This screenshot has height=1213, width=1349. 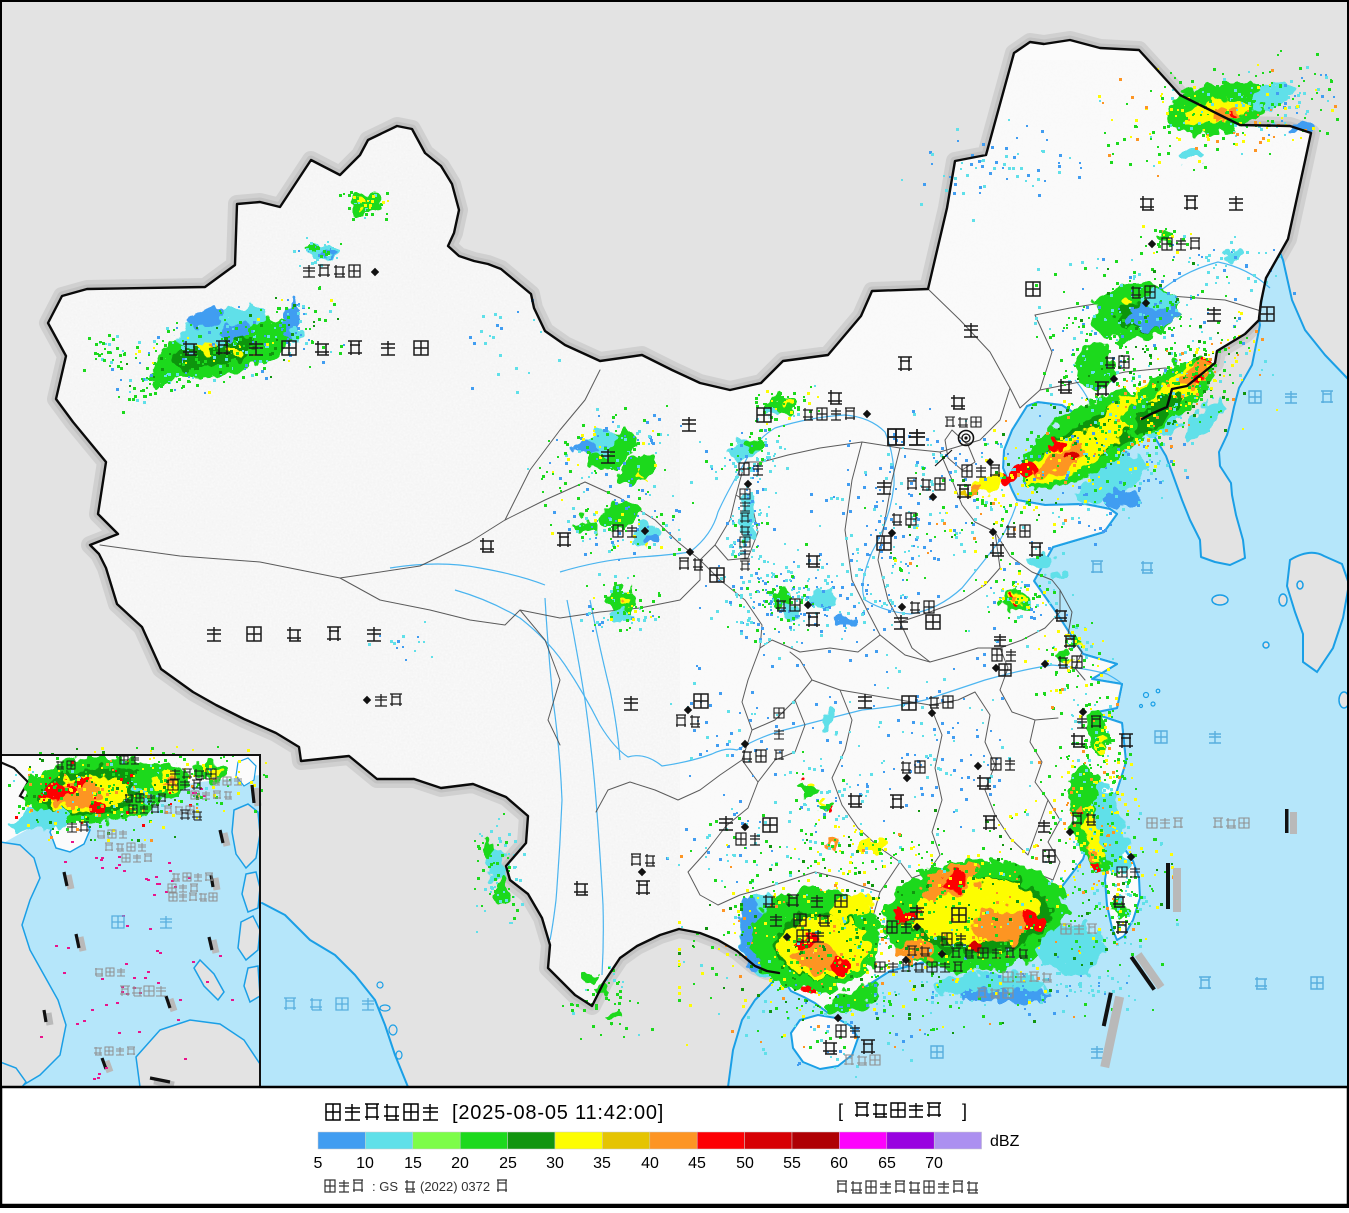 I want to click on svg-text: 5, so click(x=318, y=1163).